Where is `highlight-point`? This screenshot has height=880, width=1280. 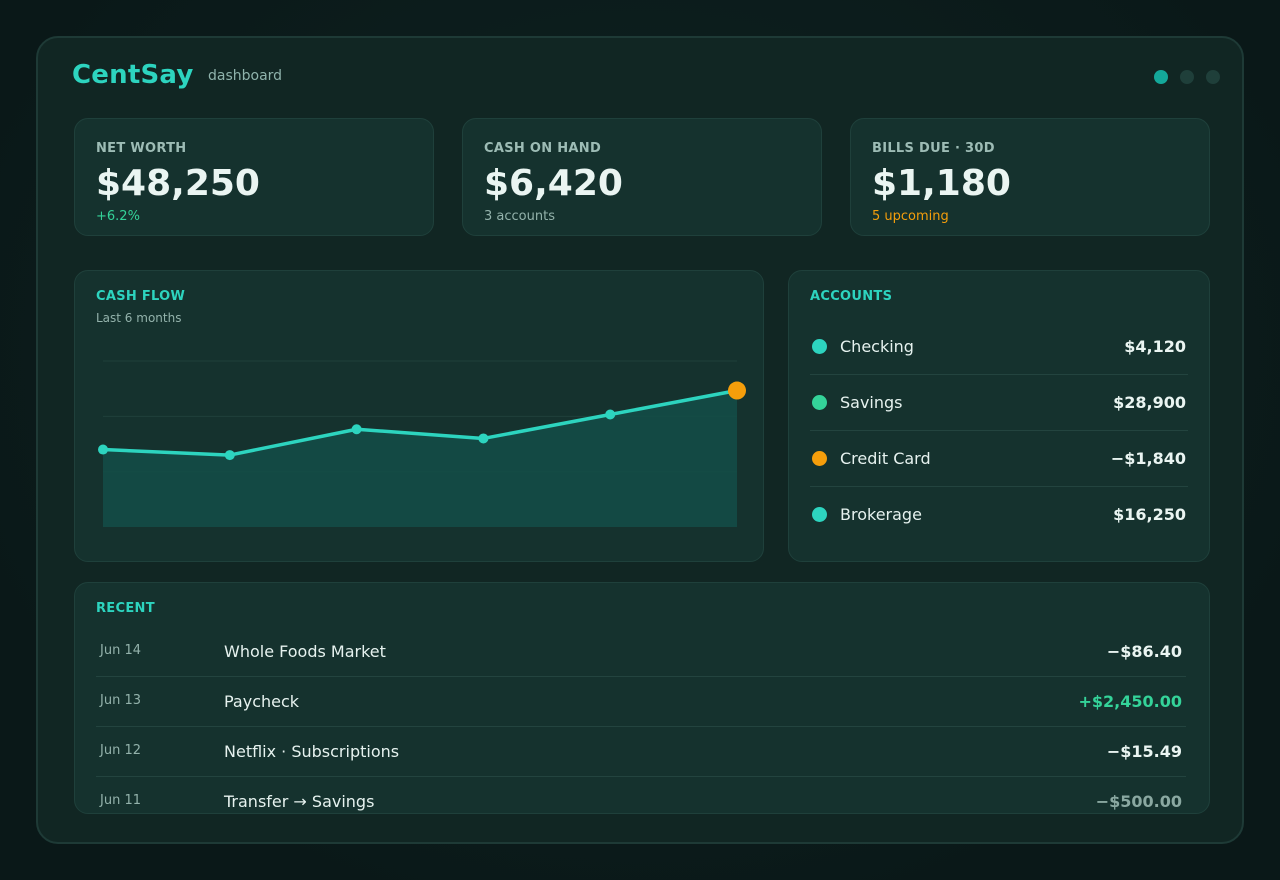 highlight-point is located at coordinates (737, 390).